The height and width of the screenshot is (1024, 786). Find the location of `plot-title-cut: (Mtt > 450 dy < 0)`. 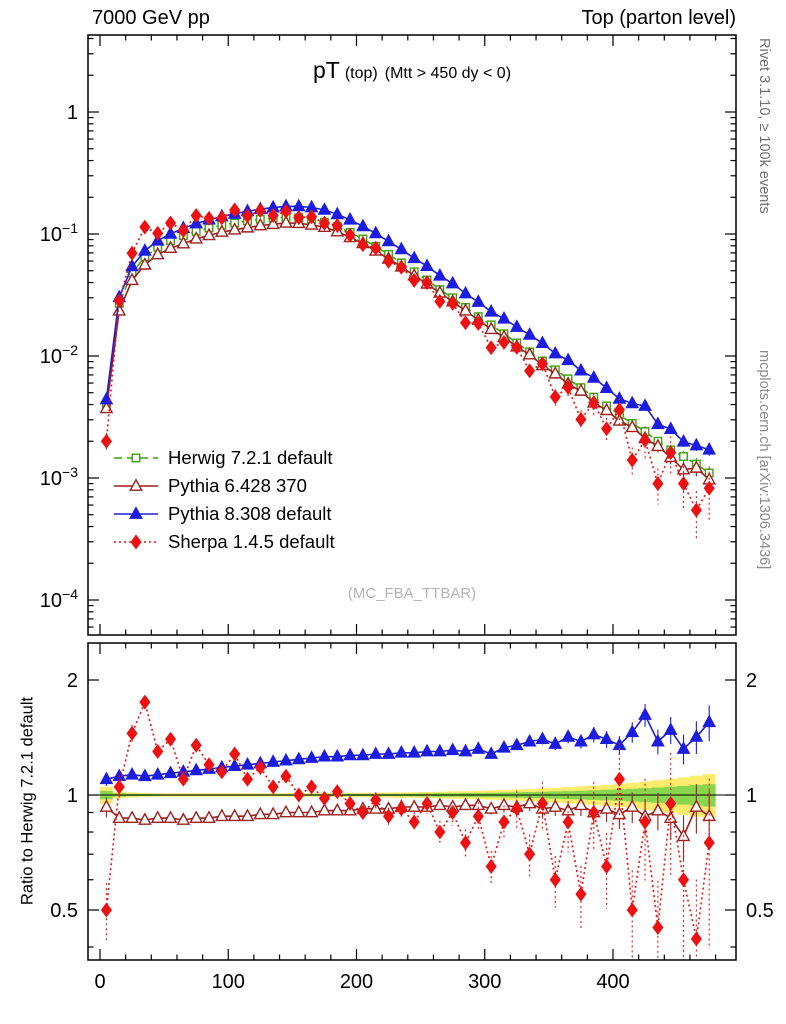

plot-title-cut: (Mtt > 450 dy < 0) is located at coordinates (448, 73).